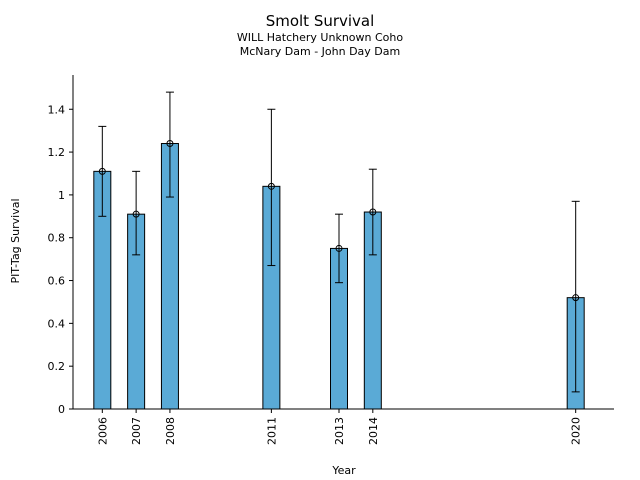 The width and height of the screenshot is (640, 480). What do you see at coordinates (61, 409) in the screenshot?
I see `y-tick-label-0: 0` at bounding box center [61, 409].